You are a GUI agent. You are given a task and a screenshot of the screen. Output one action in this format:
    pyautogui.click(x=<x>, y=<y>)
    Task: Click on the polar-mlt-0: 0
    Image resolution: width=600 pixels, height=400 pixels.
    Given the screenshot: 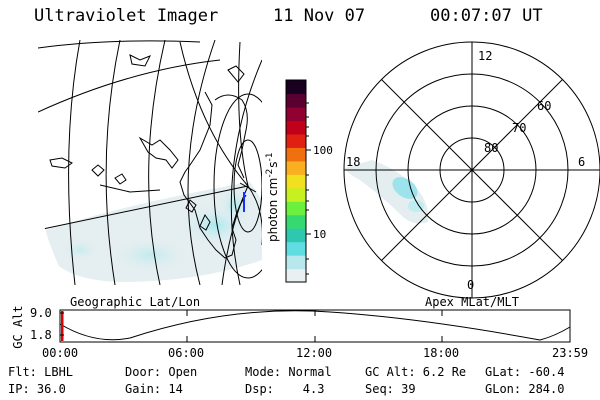 What is the action you would take?
    pyautogui.click(x=470, y=285)
    